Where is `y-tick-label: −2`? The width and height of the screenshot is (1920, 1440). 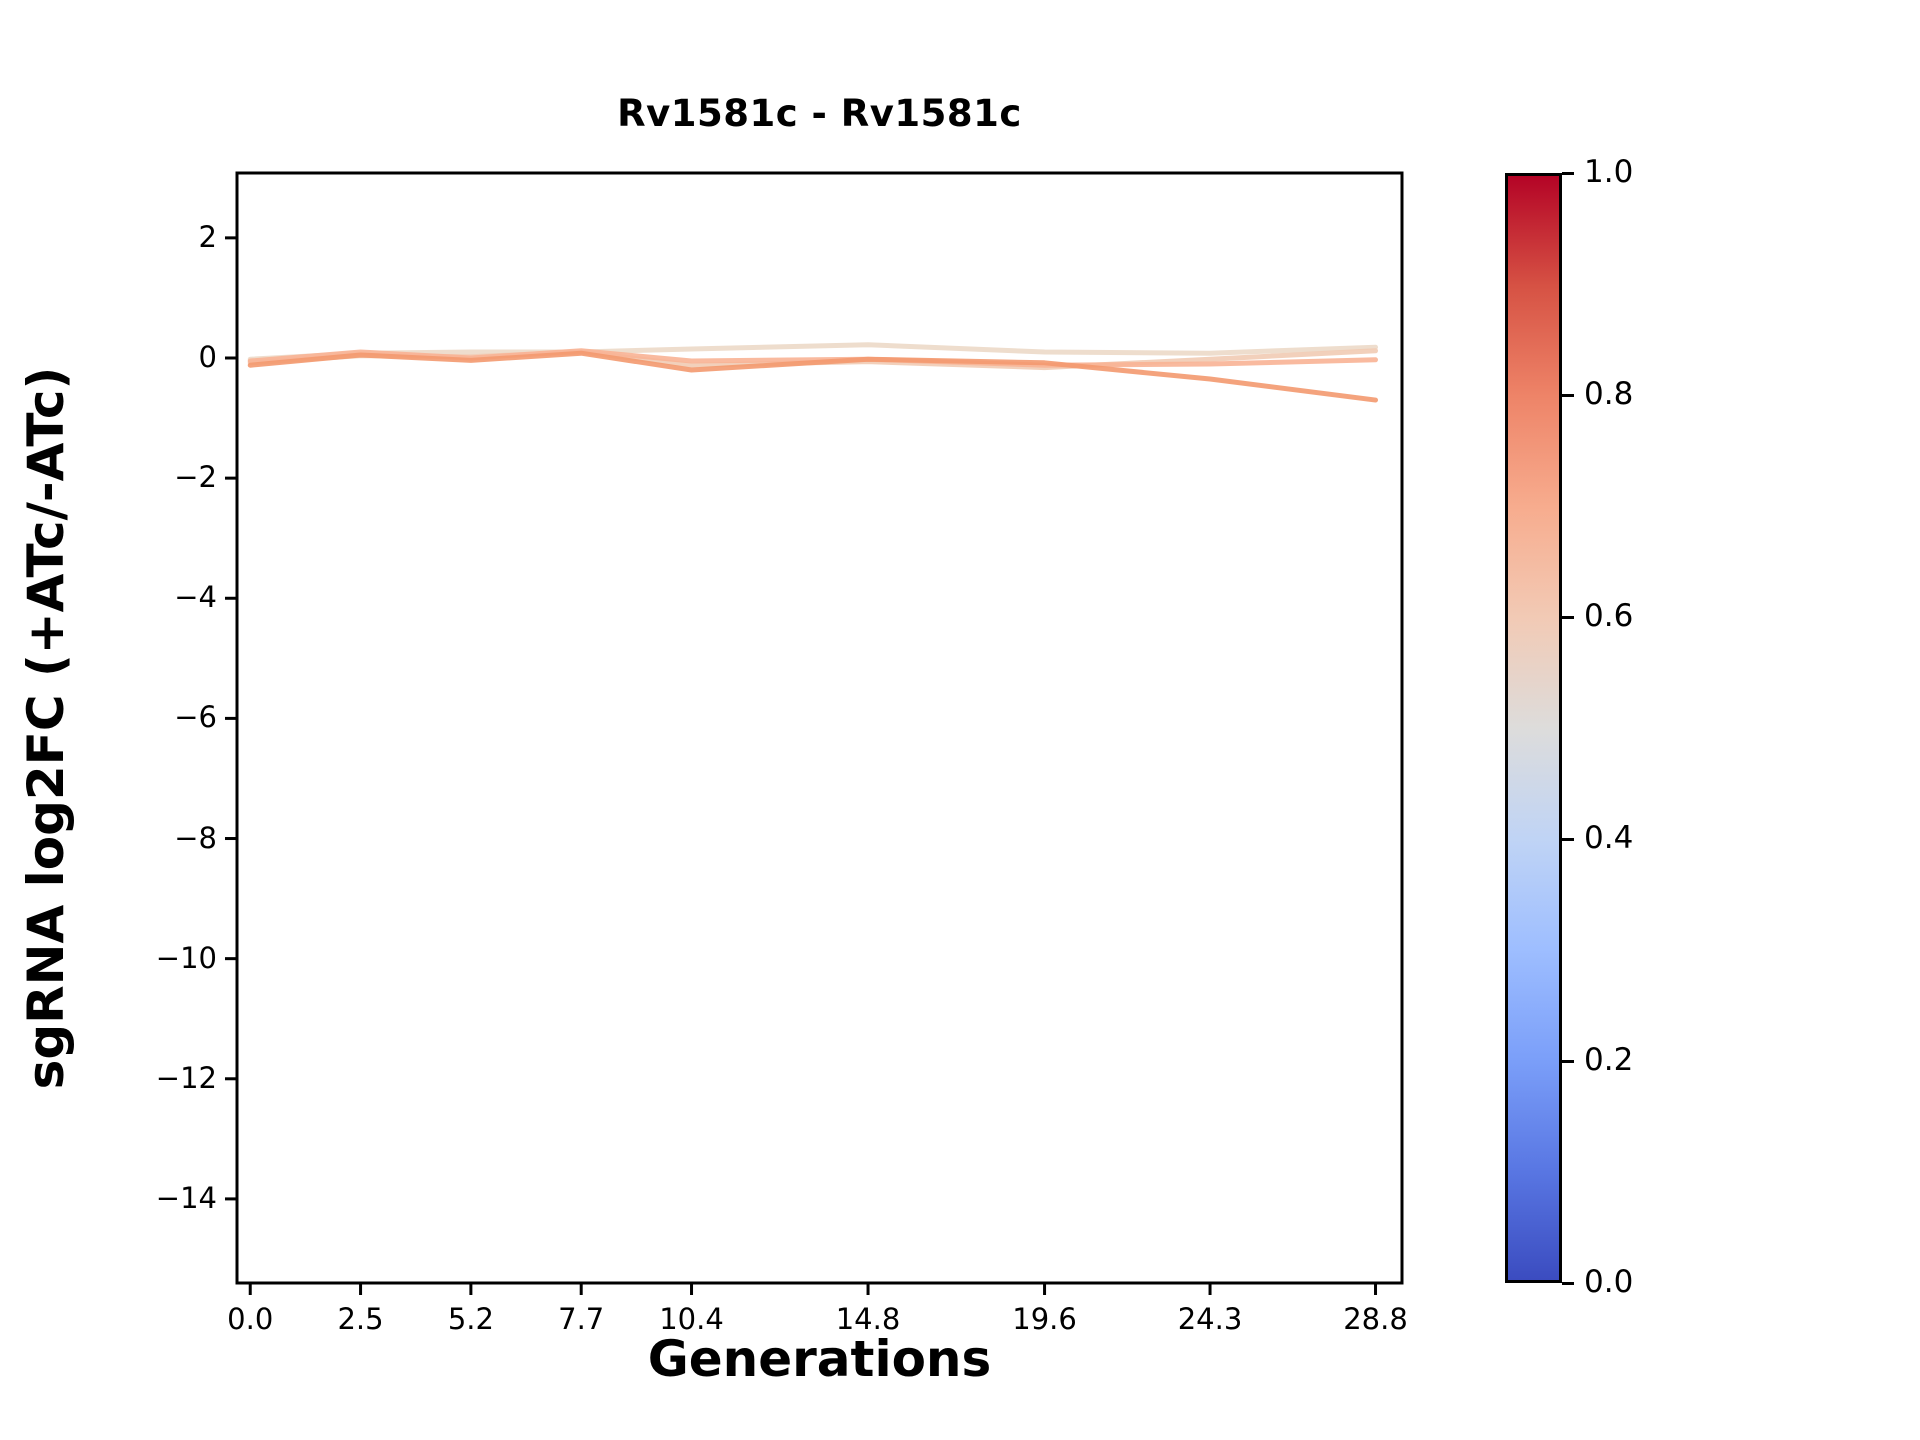
y-tick-label: −2 is located at coordinates (195, 477).